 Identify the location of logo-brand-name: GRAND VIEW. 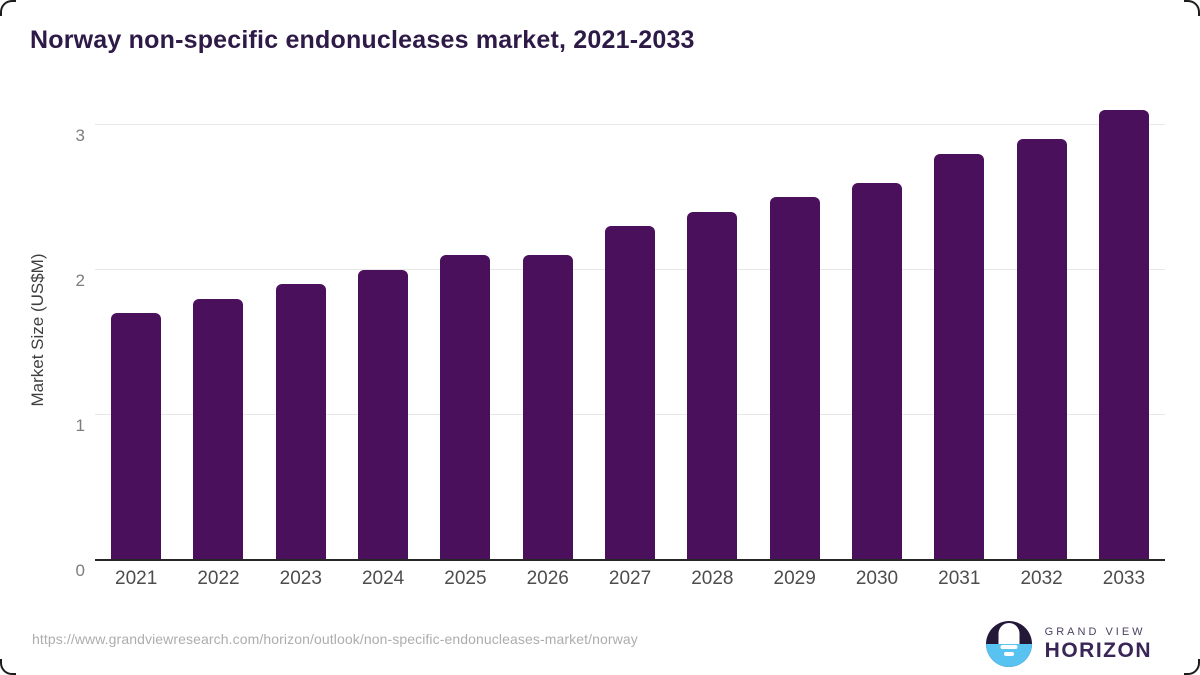
(1095, 631).